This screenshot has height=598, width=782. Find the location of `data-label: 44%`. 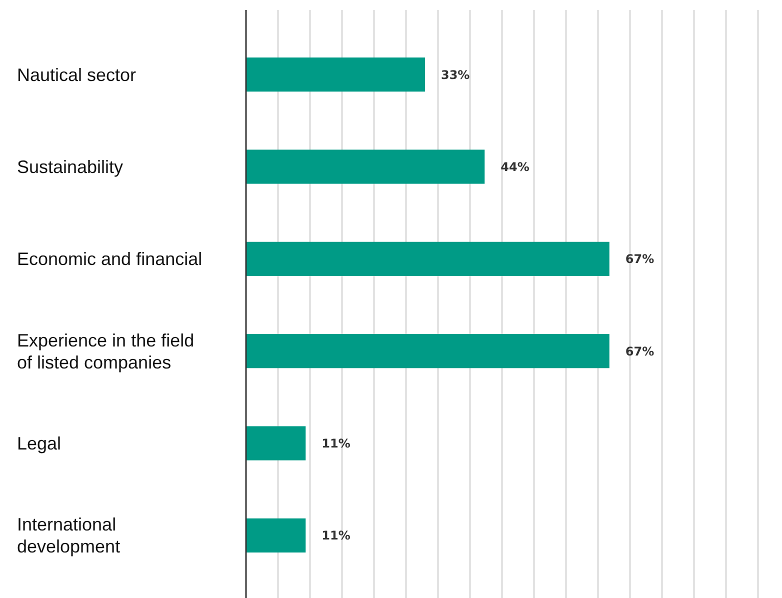

data-label: 44% is located at coordinates (515, 167).